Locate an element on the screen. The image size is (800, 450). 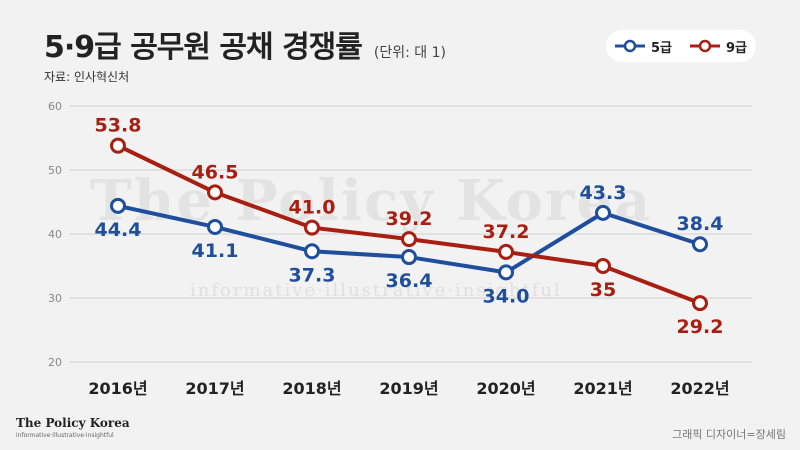
x-tick-label-4: 2020년 is located at coordinates (505, 388).